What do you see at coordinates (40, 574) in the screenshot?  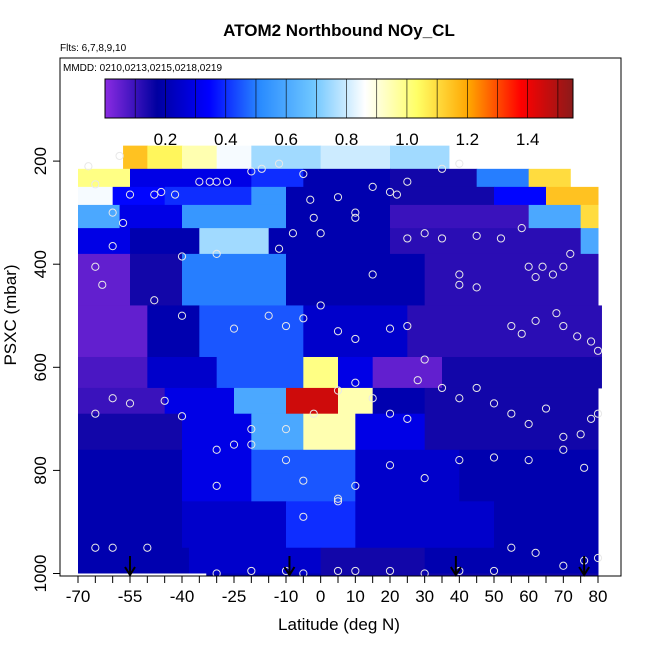 I see `y-tick-label: 1000` at bounding box center [40, 574].